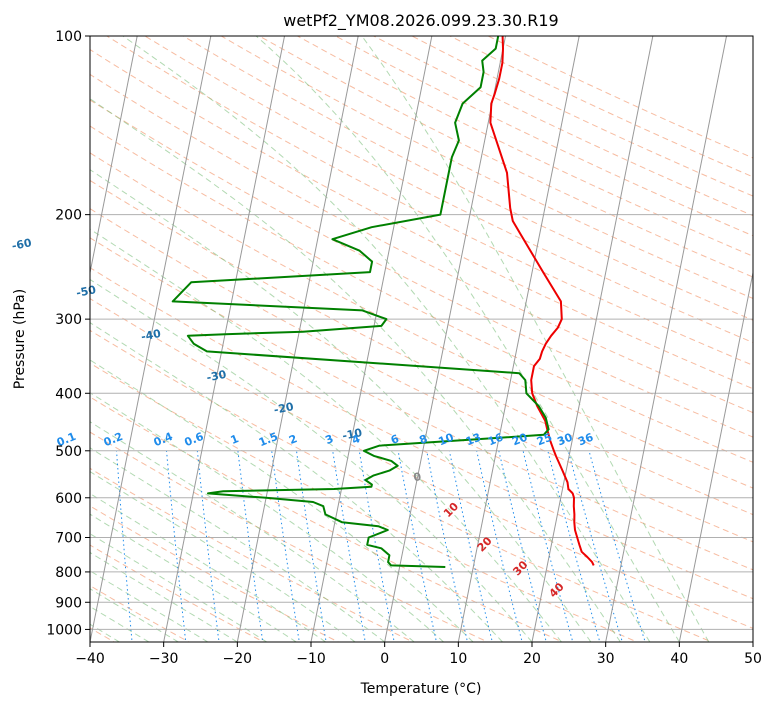  I want to click on x-axis-label: Temperature (°C), so click(421, 689).